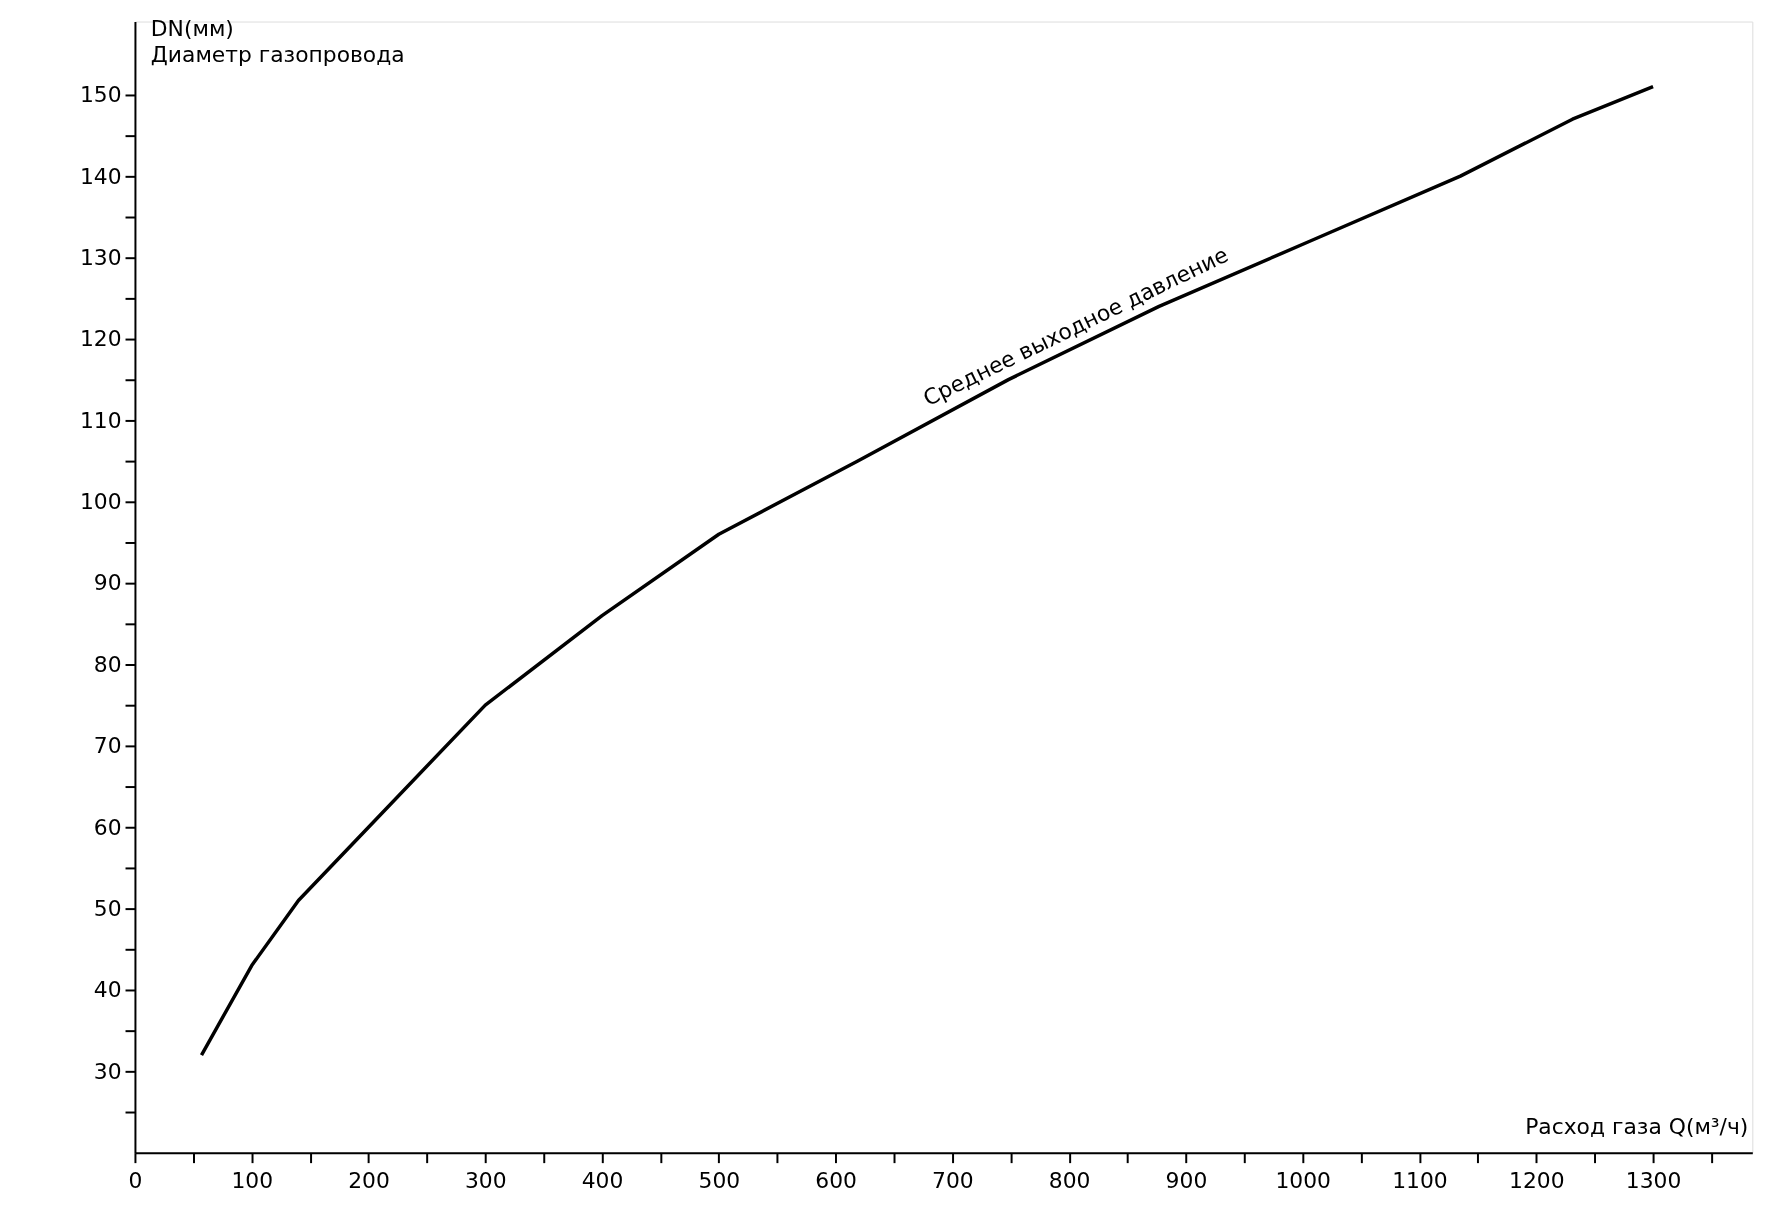  Describe the element at coordinates (1303, 1180) in the screenshot. I see `x-tick-label: 1000` at that location.